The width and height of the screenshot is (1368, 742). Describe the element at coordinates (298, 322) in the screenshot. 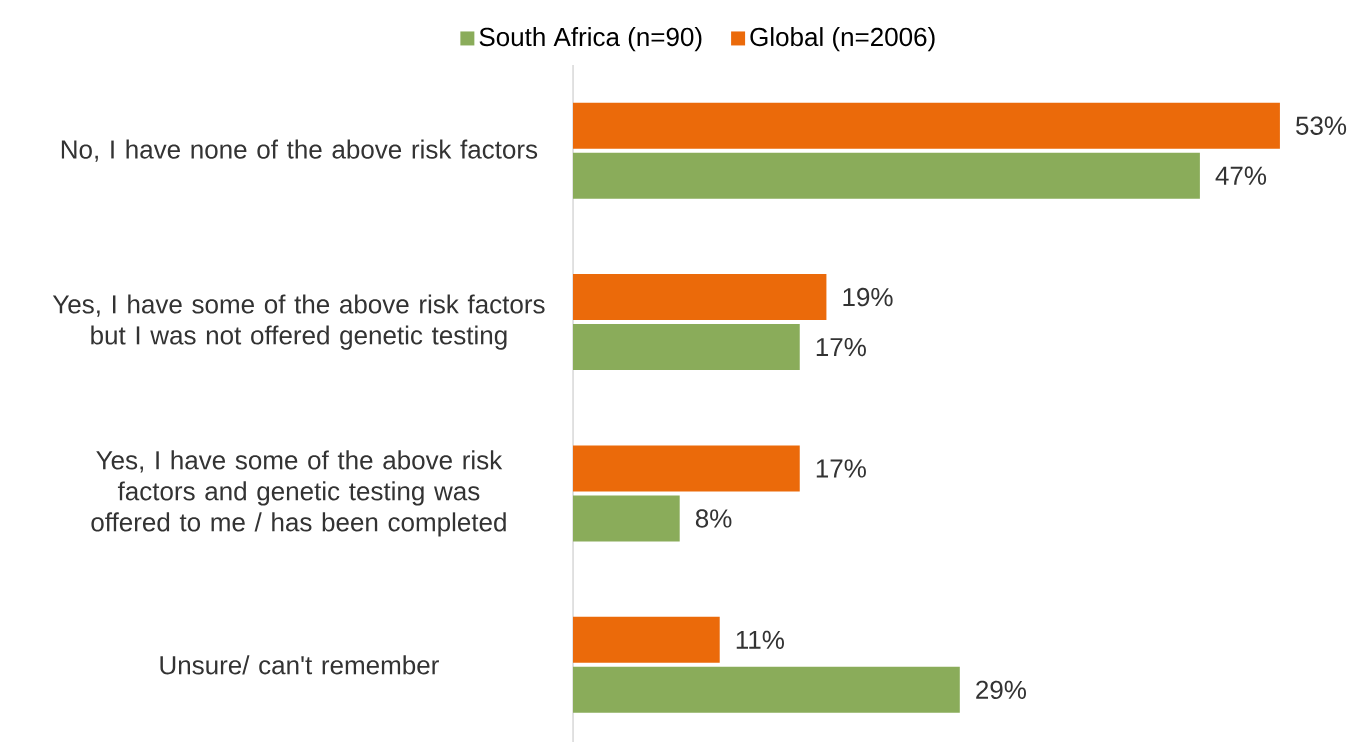

I see `y-tick-label: Yes, I have some of the above risk factors but I was not offered genetic testing` at that location.